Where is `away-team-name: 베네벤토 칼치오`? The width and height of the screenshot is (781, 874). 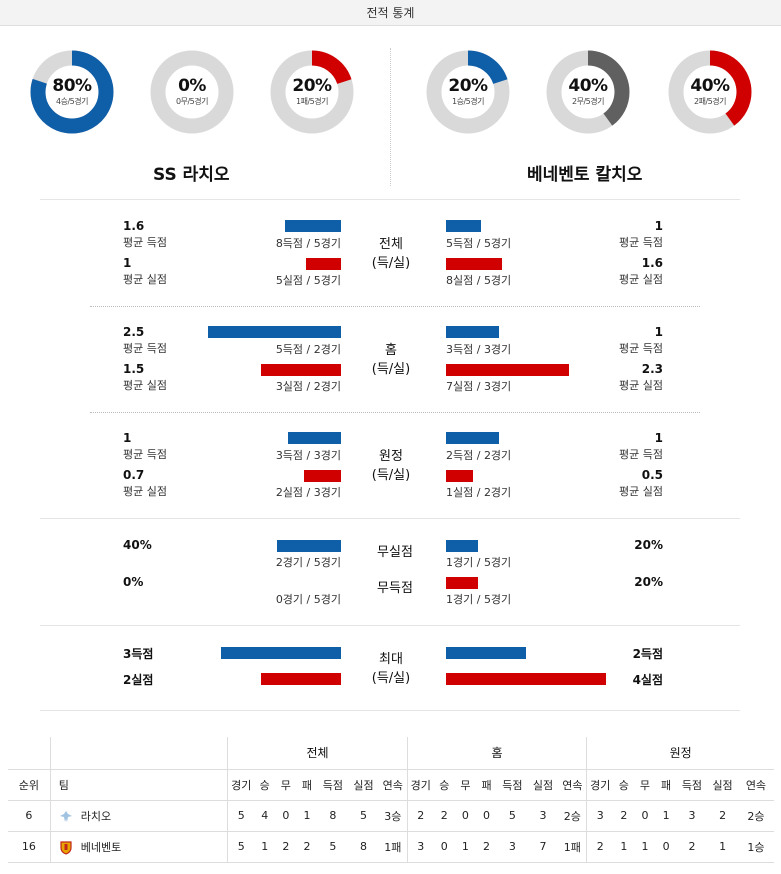
away-team-name: 베네벤토 칼치오 is located at coordinates (585, 175).